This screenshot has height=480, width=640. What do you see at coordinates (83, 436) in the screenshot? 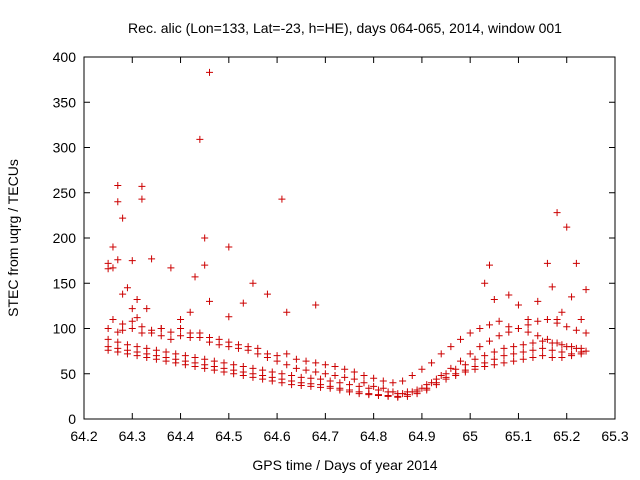
I see `x-tick-label: 64.2` at bounding box center [83, 436].